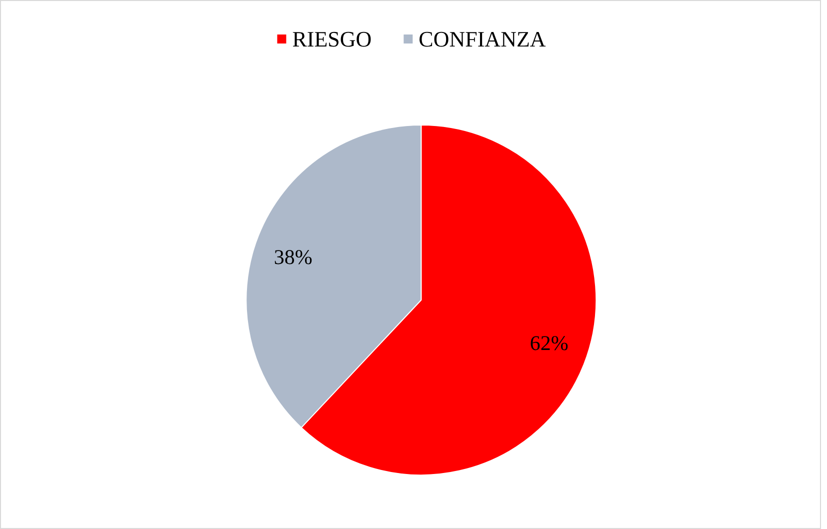  Describe the element at coordinates (332, 39) in the screenshot. I see `legend-label: RIESGO` at that location.